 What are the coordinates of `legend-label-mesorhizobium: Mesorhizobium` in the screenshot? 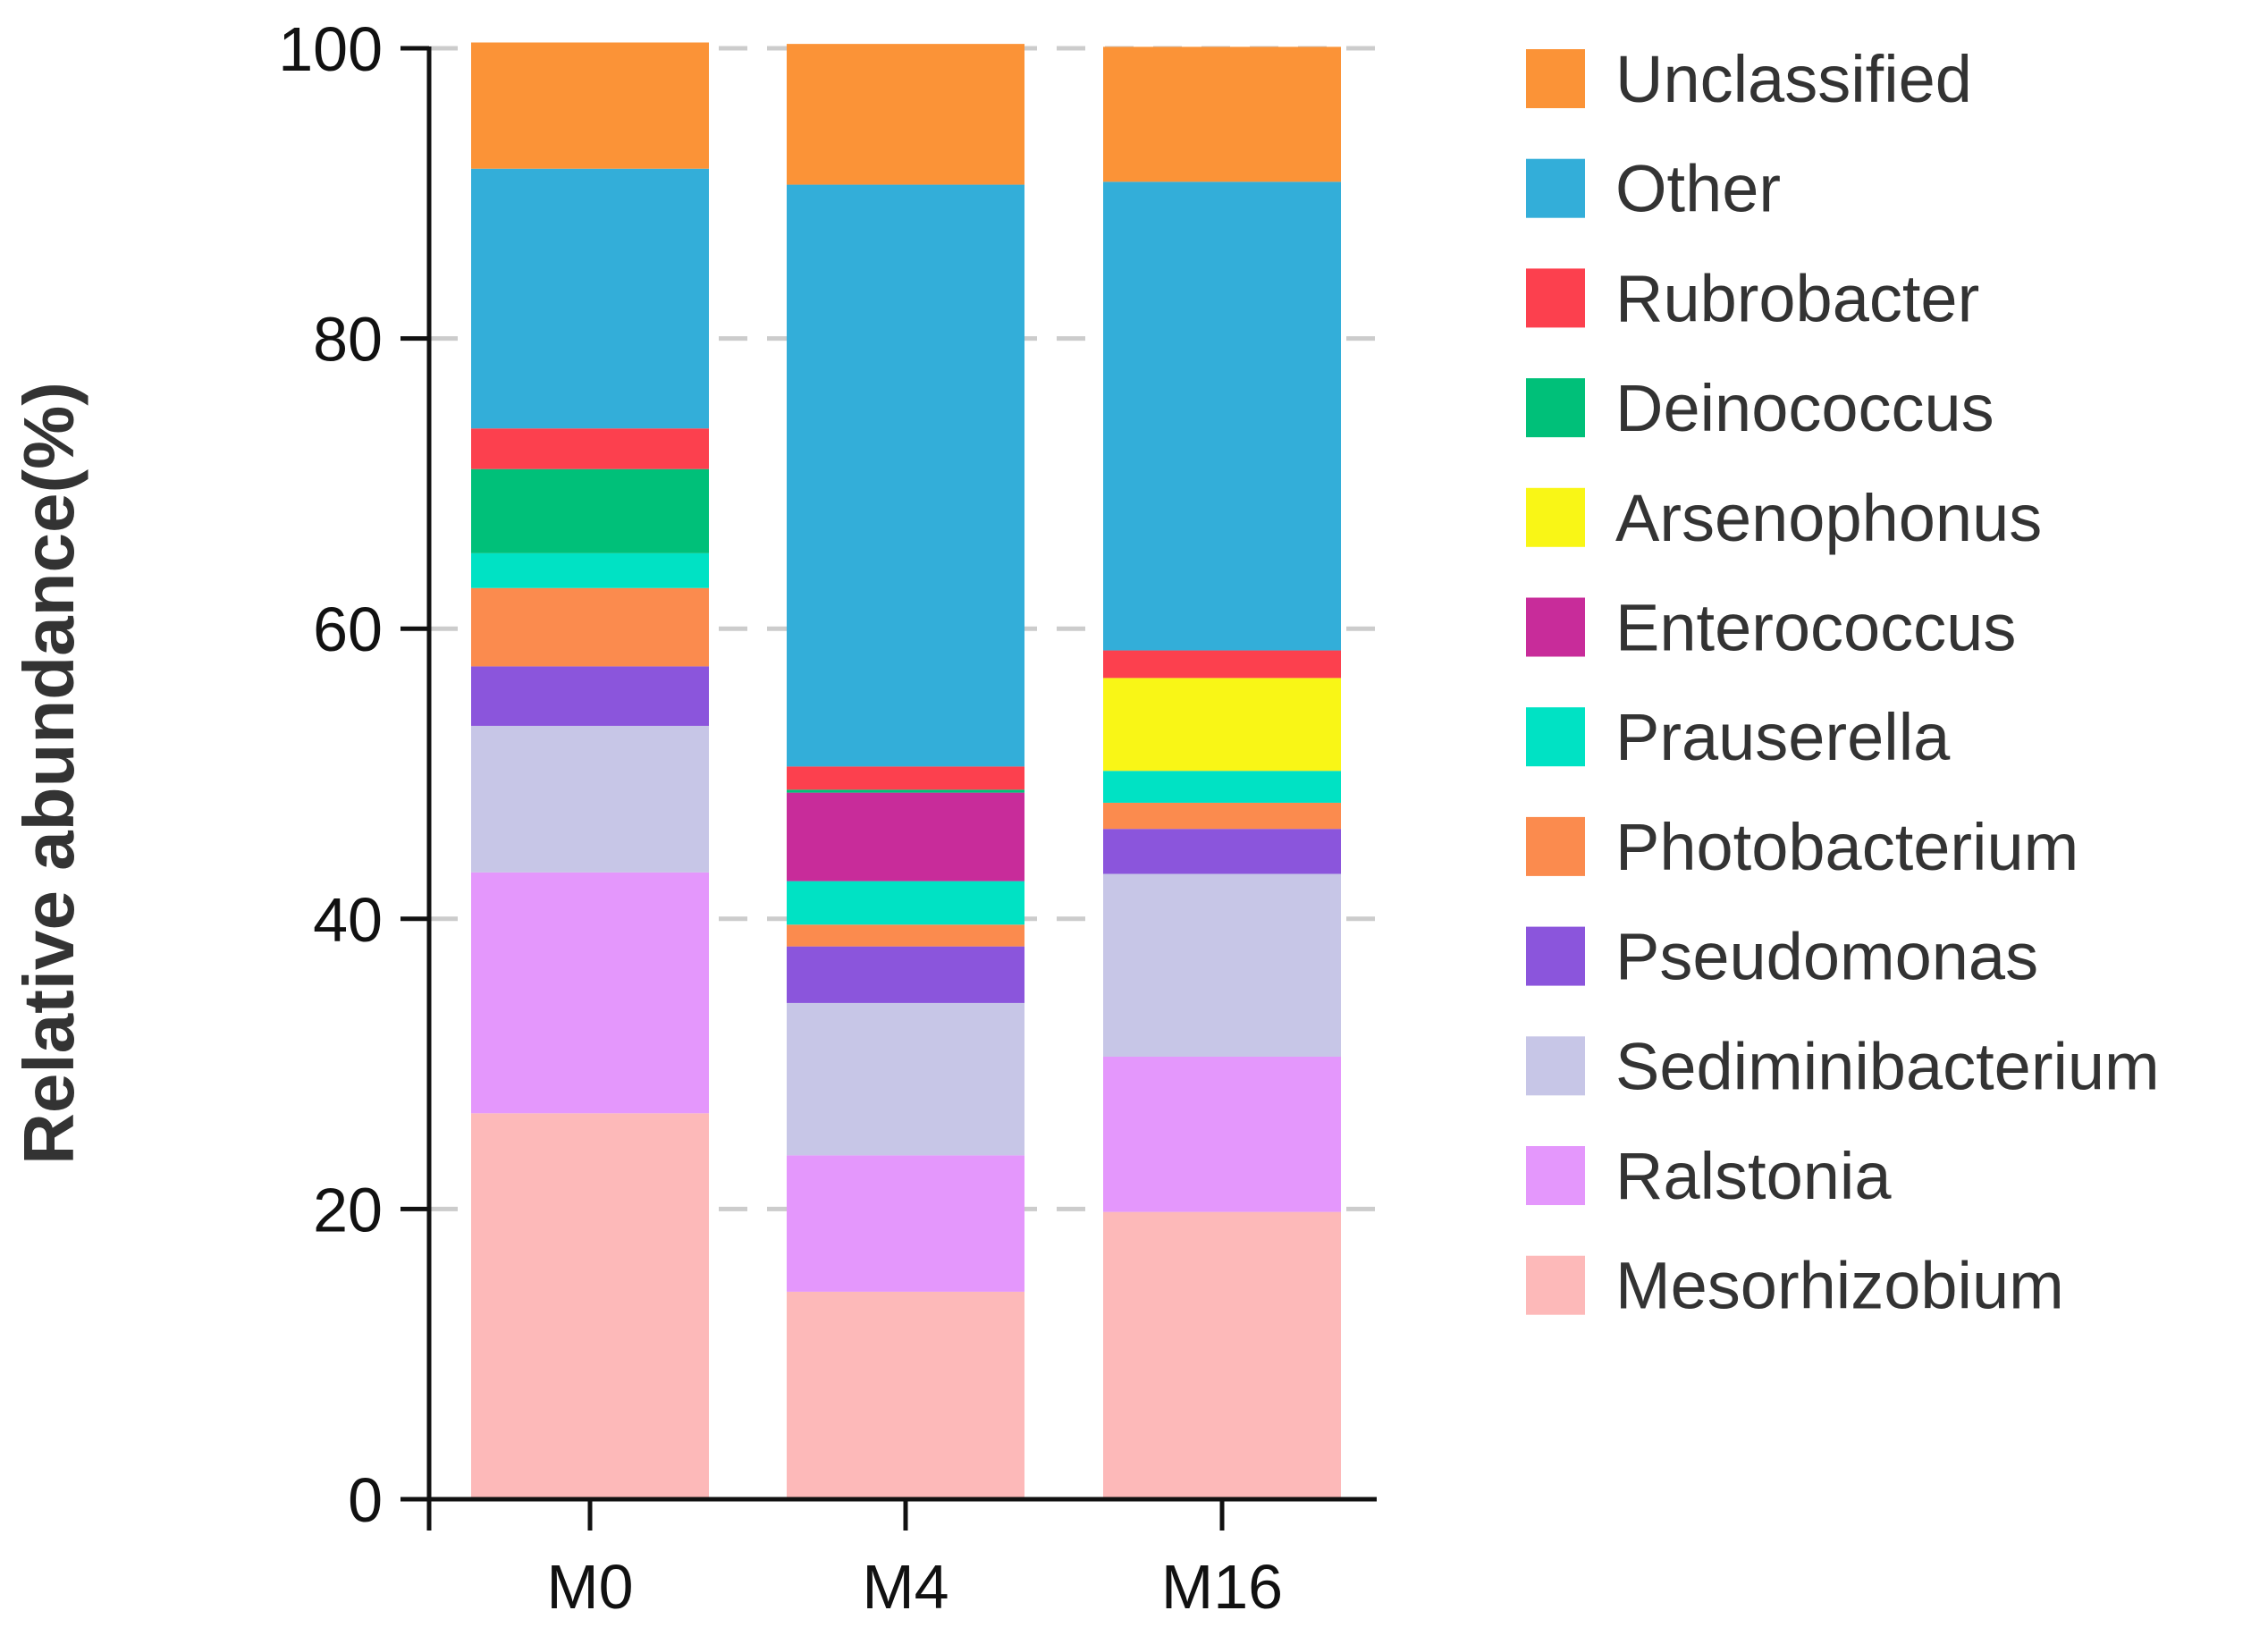 It's located at (1839, 1286).